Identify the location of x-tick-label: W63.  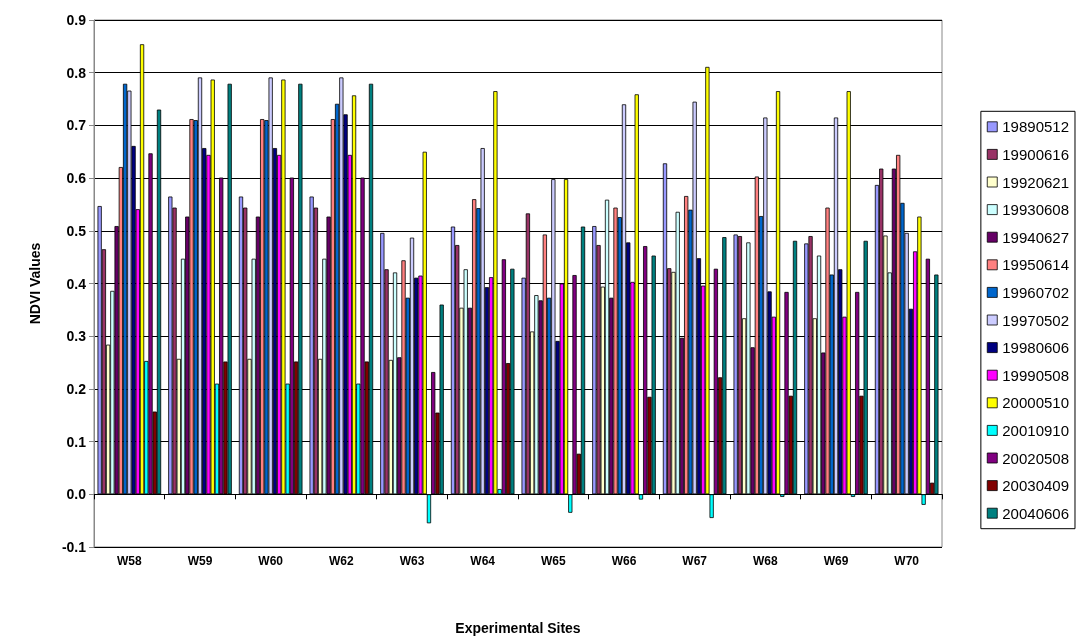
(412, 561).